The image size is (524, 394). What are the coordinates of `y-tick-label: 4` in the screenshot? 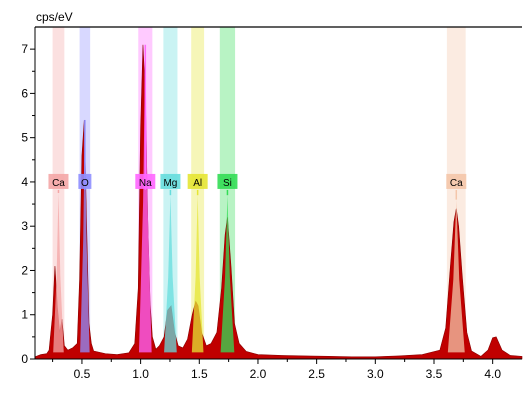 It's located at (24, 182).